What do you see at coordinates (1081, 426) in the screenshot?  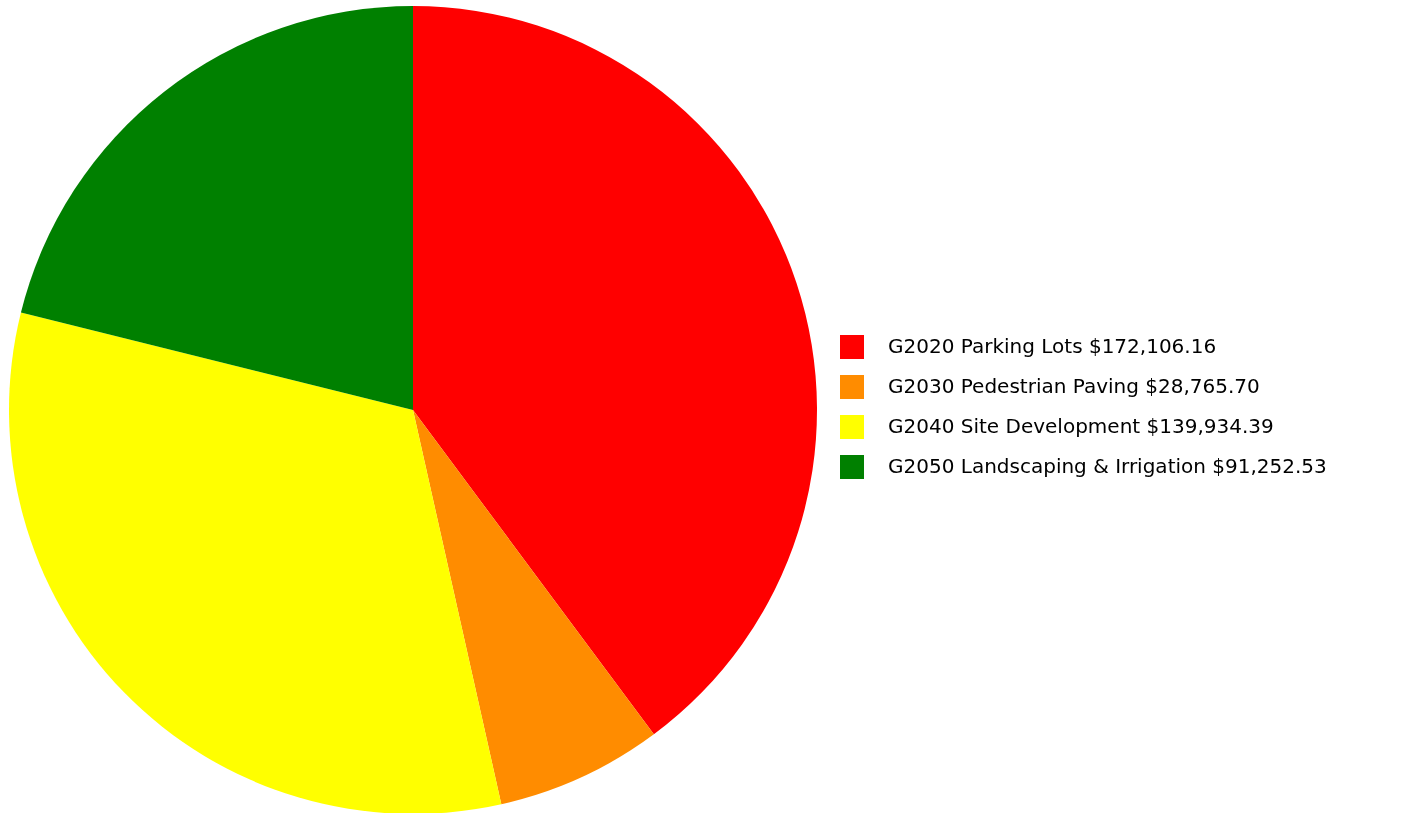 I see `legend-label: G2040 Site Development $139,934.39` at bounding box center [1081, 426].